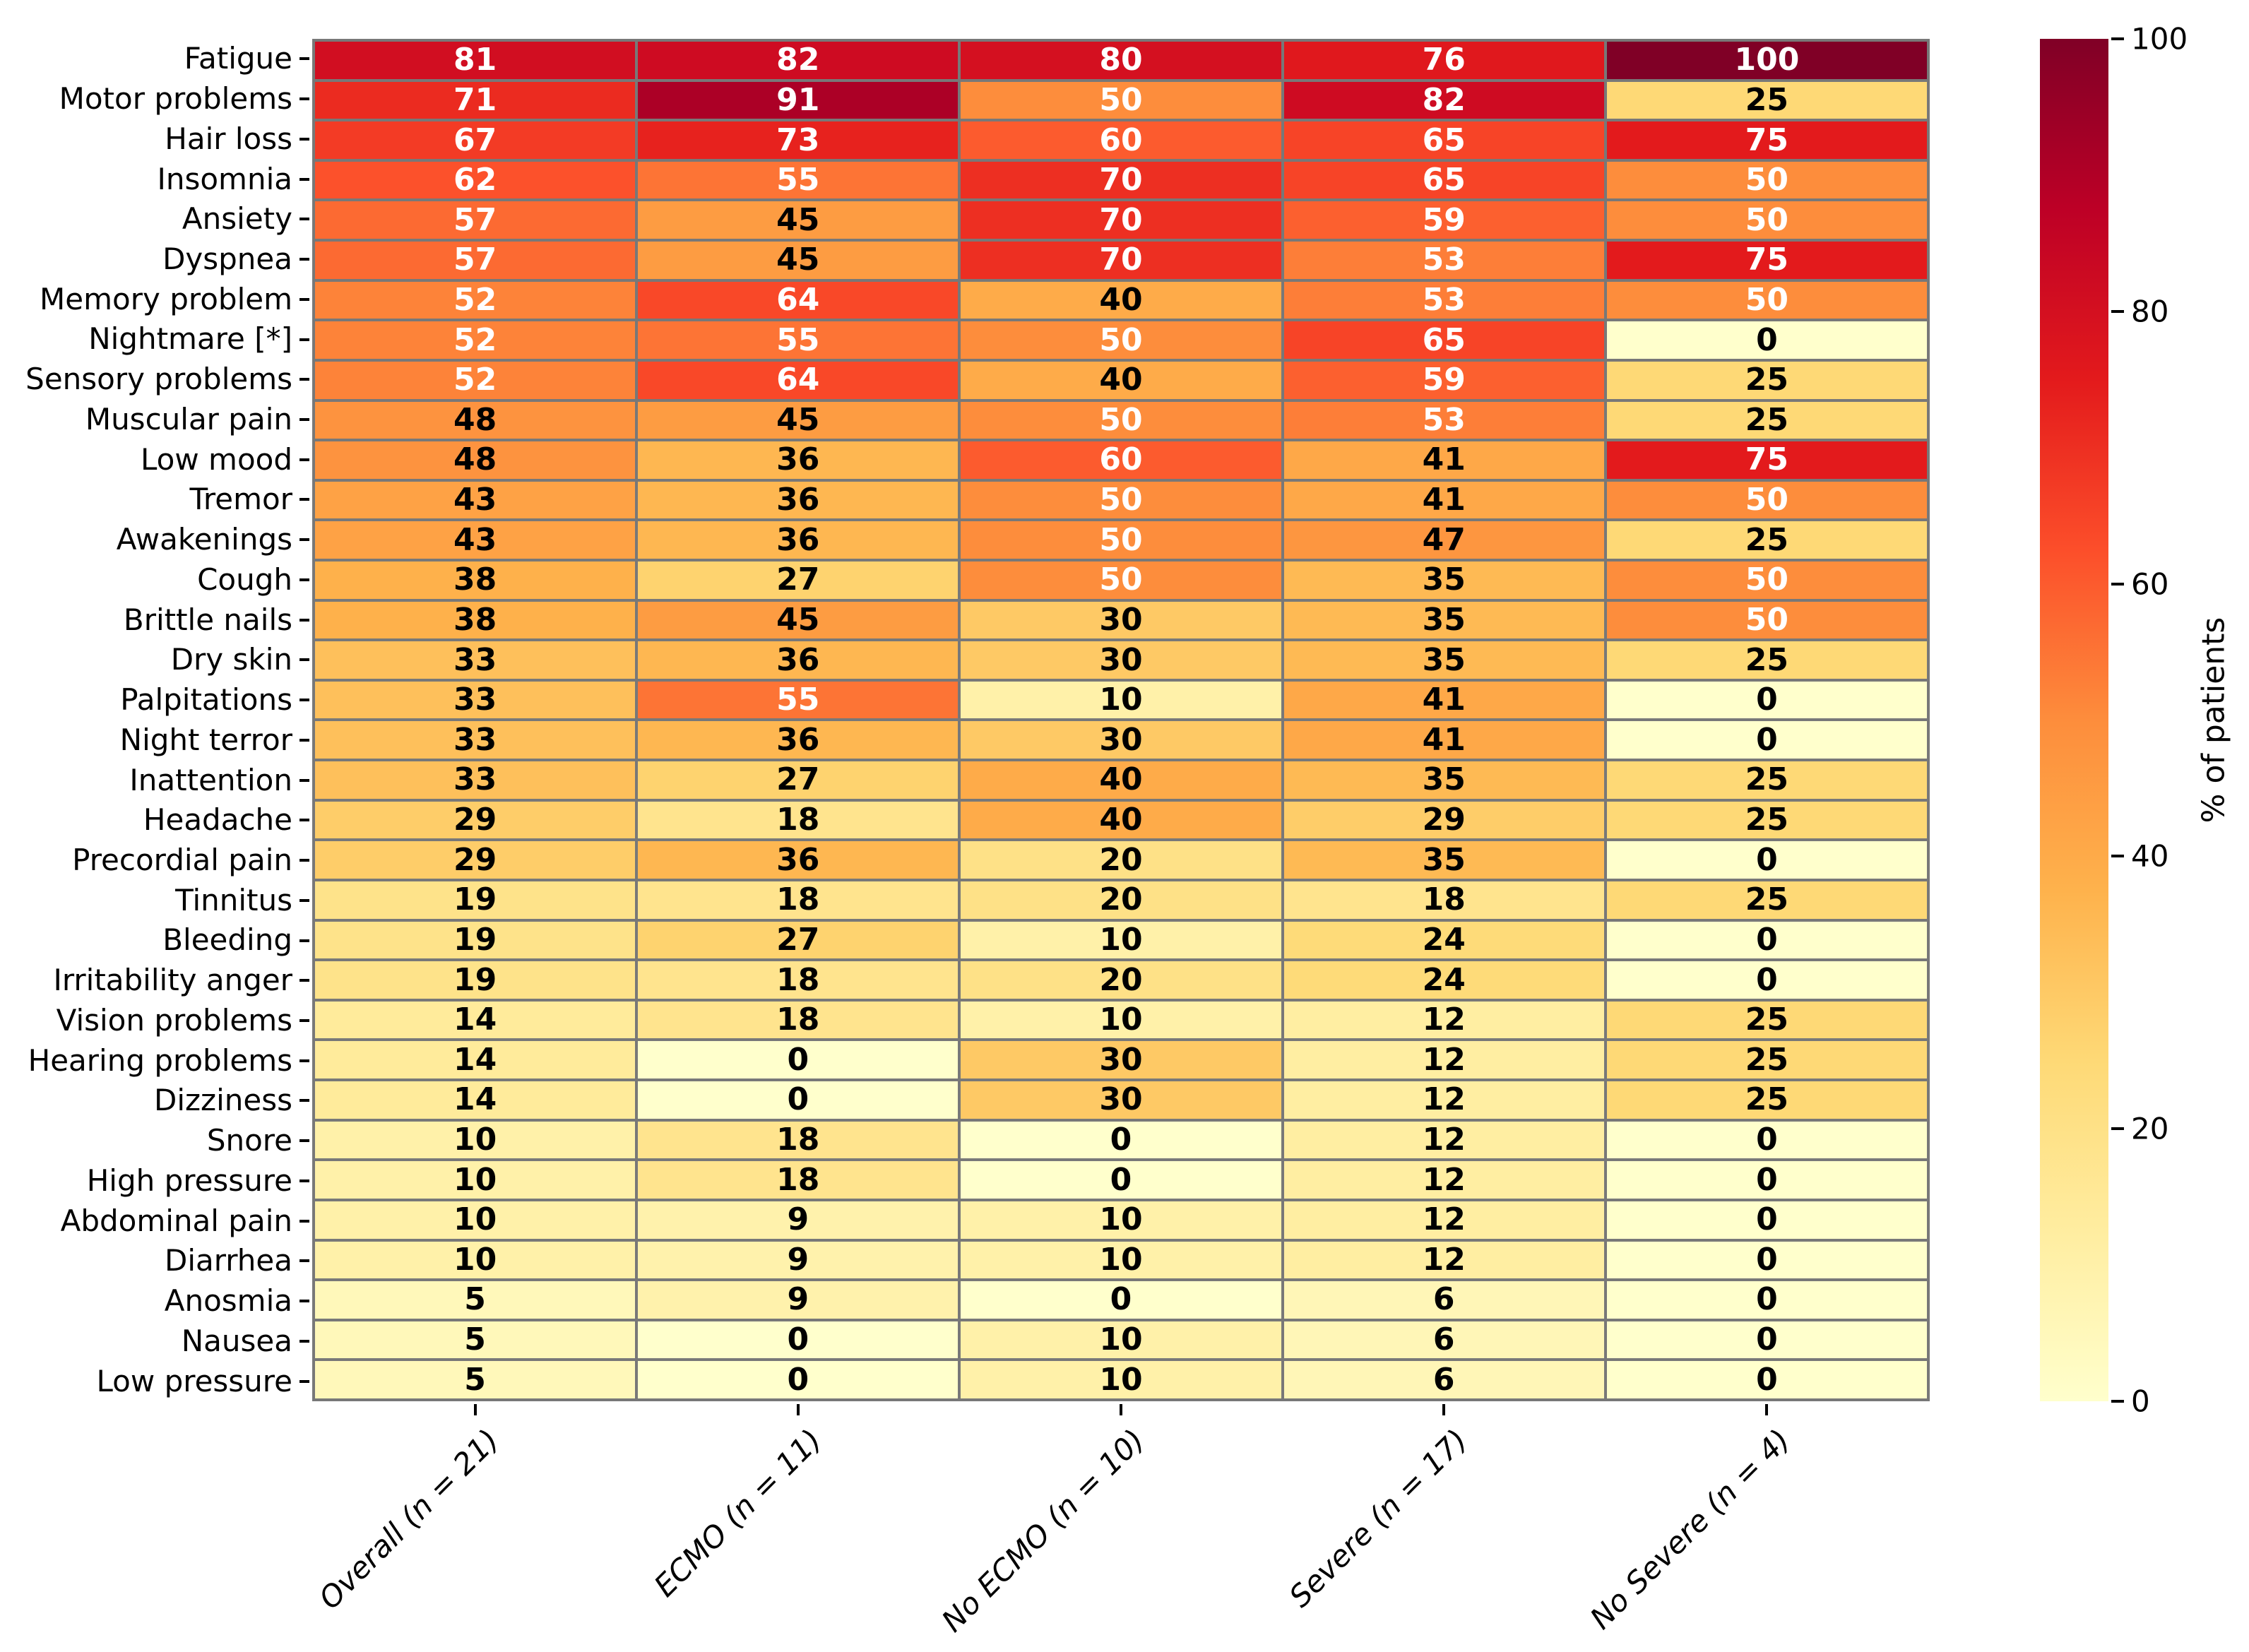  I want to click on heatmap-cell: 71, so click(475, 100).